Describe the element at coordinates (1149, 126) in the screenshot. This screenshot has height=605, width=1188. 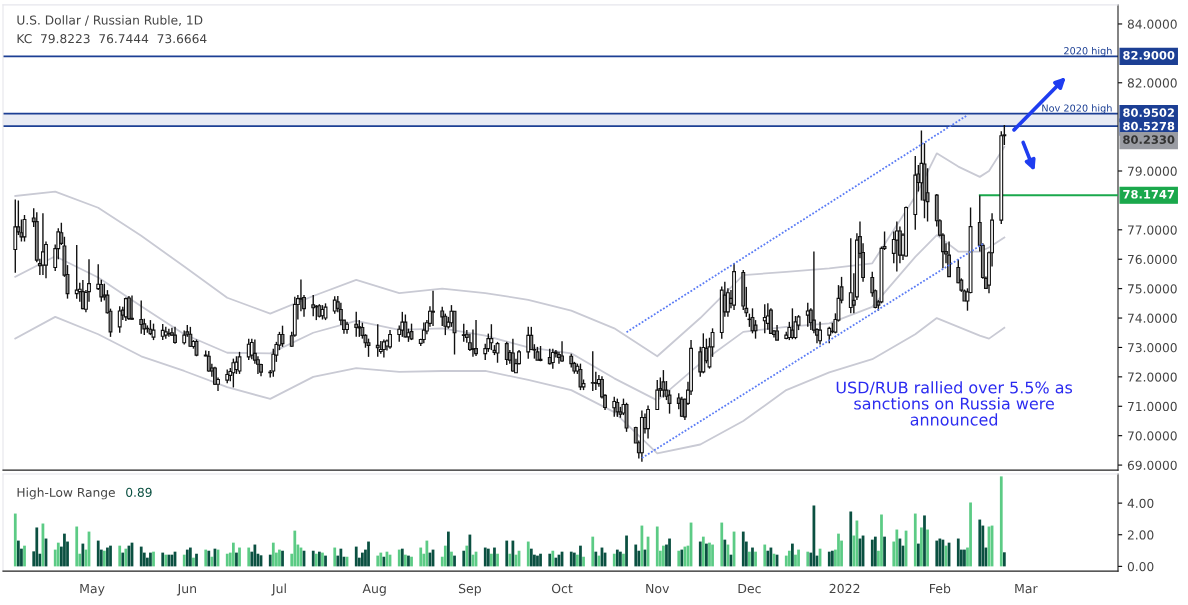
I see `text: 80.5278` at that location.